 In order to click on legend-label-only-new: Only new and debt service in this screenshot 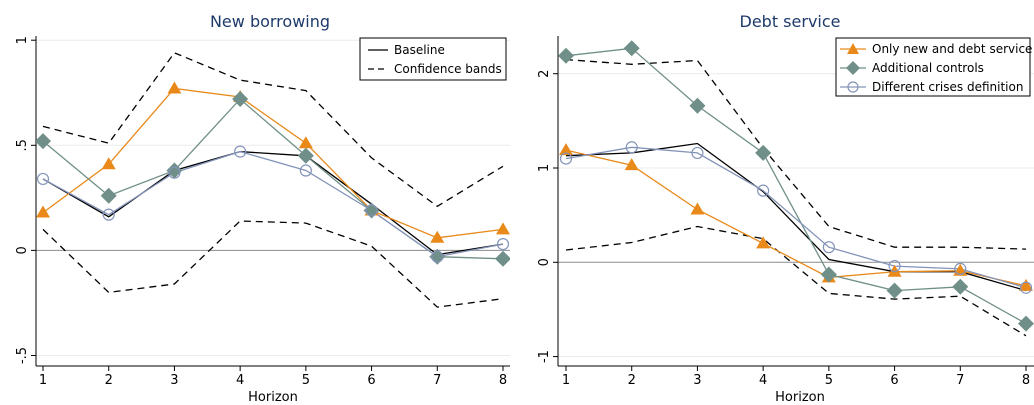, I will do `click(952, 49)`.